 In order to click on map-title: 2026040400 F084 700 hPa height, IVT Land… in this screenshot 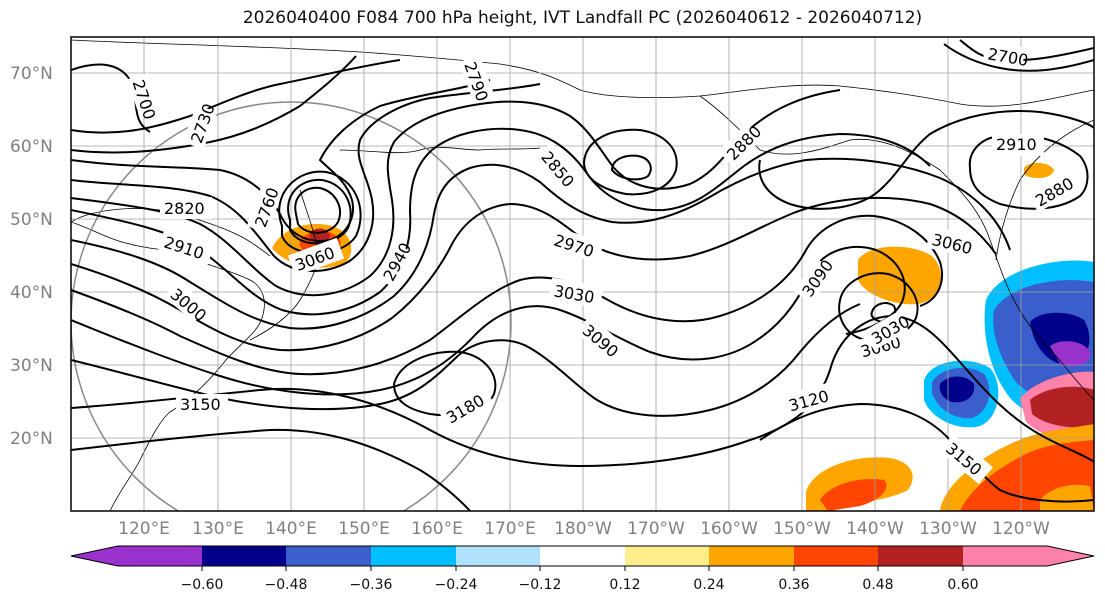, I will do `click(582, 18)`.